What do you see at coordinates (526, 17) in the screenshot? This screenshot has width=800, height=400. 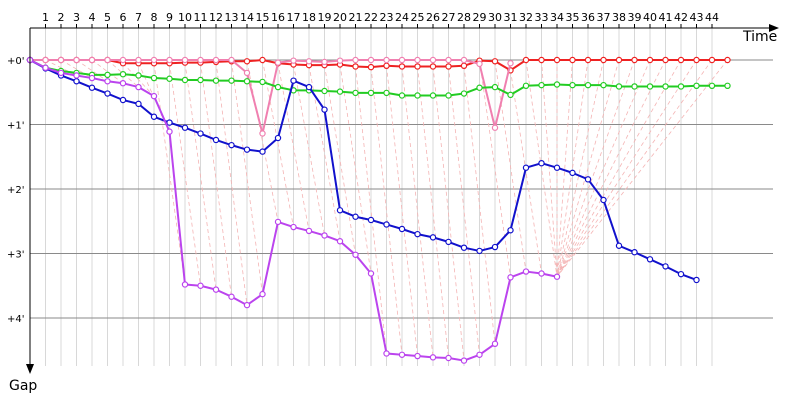 I see `x-tick-label: 32` at bounding box center [526, 17].